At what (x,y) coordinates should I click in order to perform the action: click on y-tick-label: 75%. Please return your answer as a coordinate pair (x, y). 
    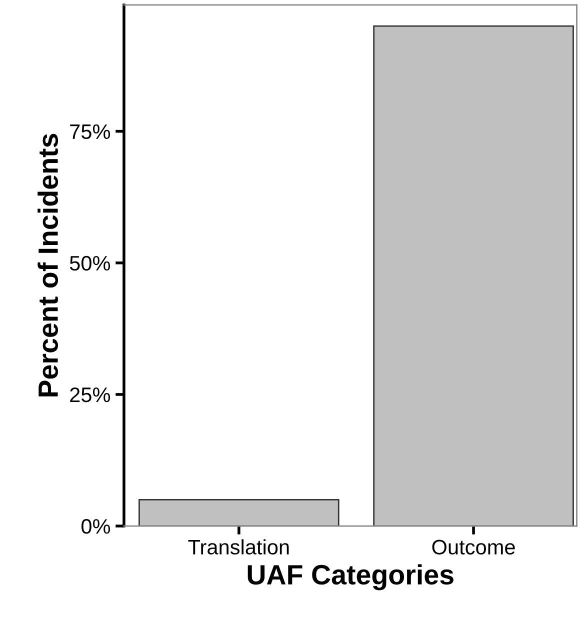
    Looking at the image, I should click on (90, 132).